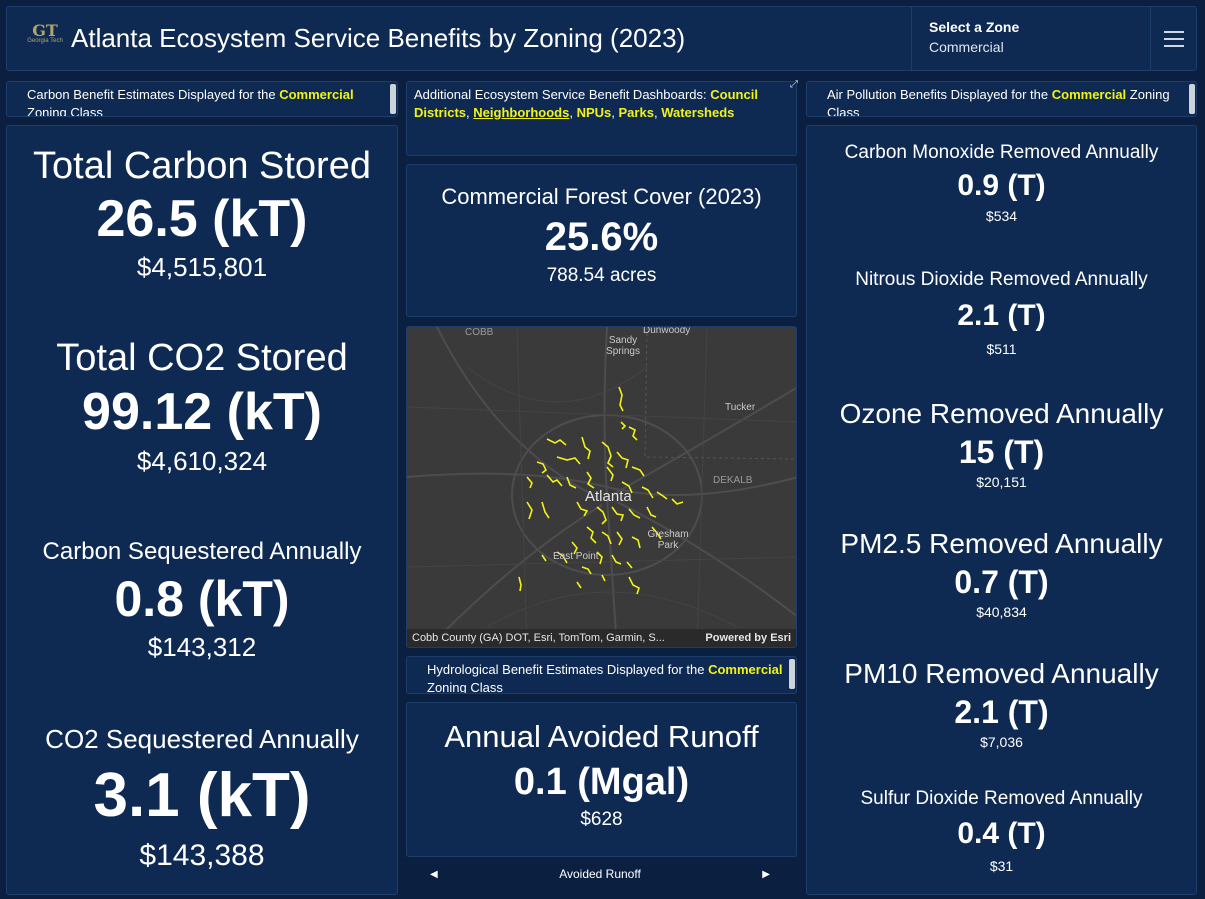  Describe the element at coordinates (740, 407) in the screenshot. I see `map-label-tucker: Tucker` at that location.